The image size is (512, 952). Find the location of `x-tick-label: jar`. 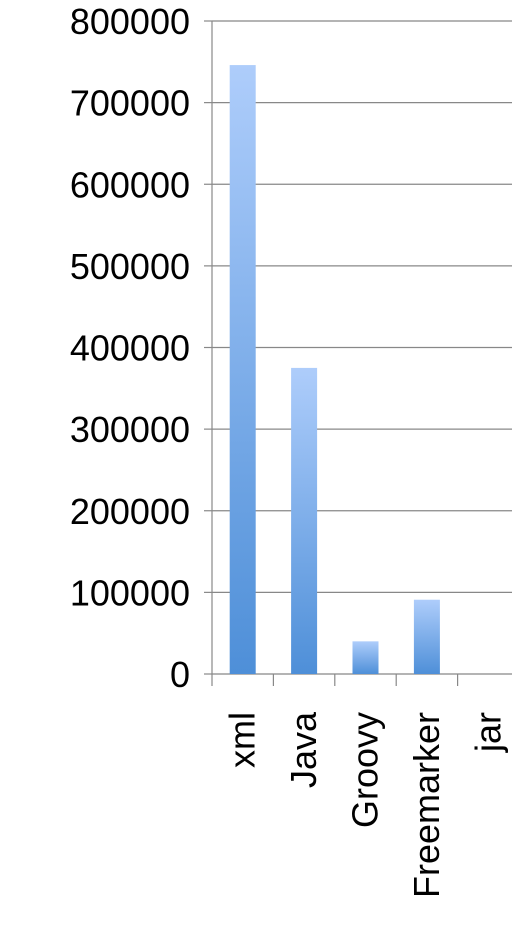

x-tick-label: jar is located at coordinates (487, 732).